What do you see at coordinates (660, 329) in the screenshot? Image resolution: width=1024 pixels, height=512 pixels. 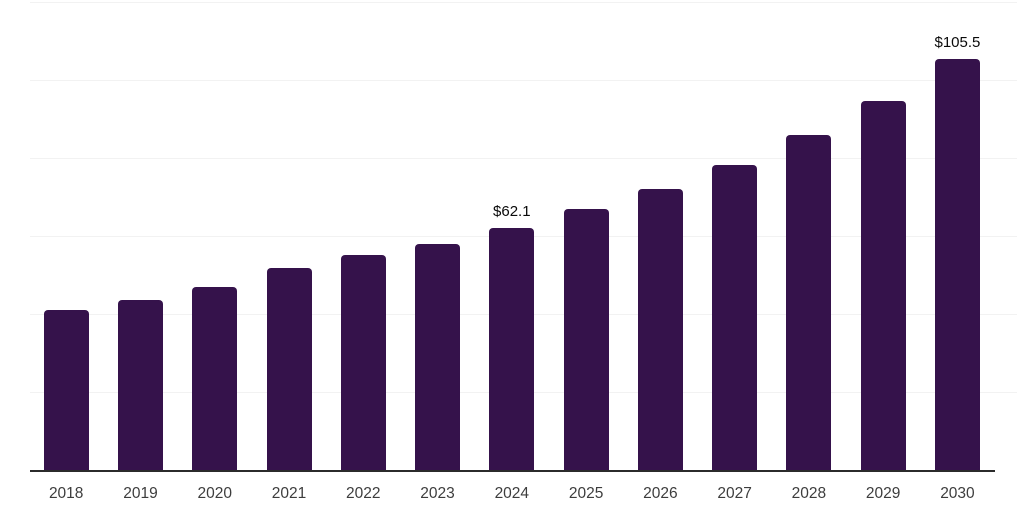 I see `bar-2026` at bounding box center [660, 329].